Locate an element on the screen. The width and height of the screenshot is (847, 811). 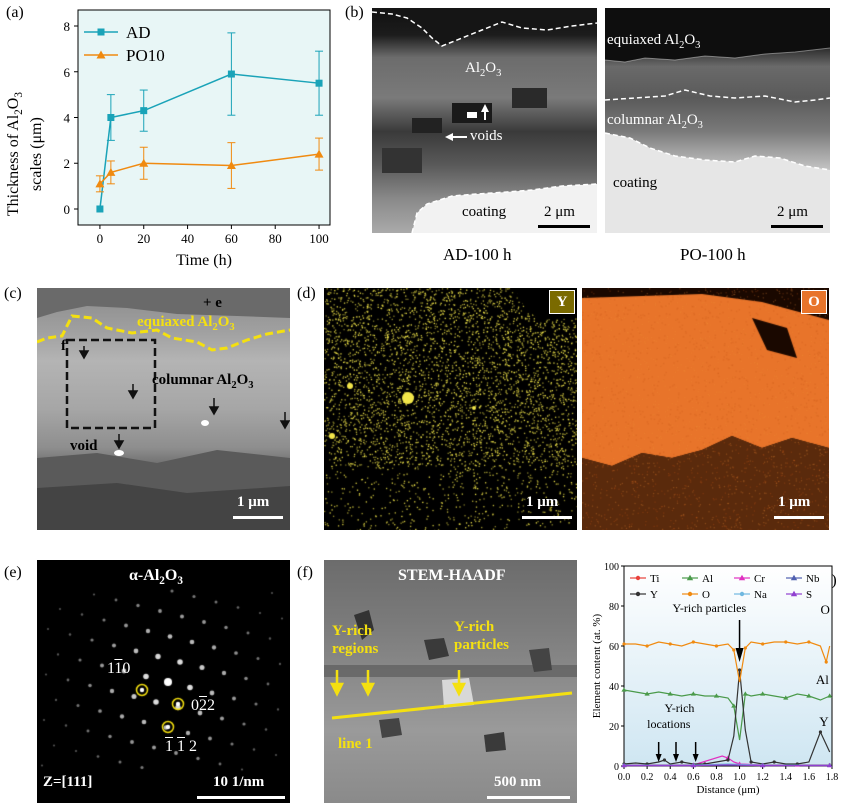
legend-label-g-nb: Nb is located at coordinates (813, 579).